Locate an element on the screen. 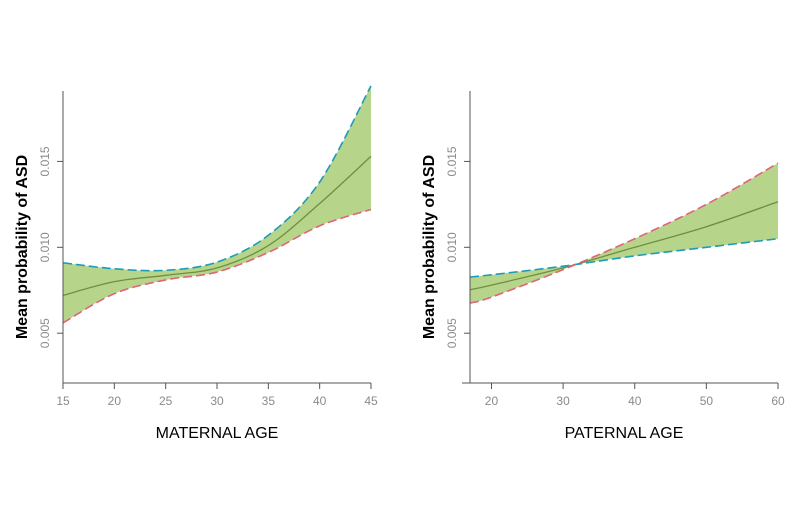  x-tick-label: 60 is located at coordinates (778, 401).